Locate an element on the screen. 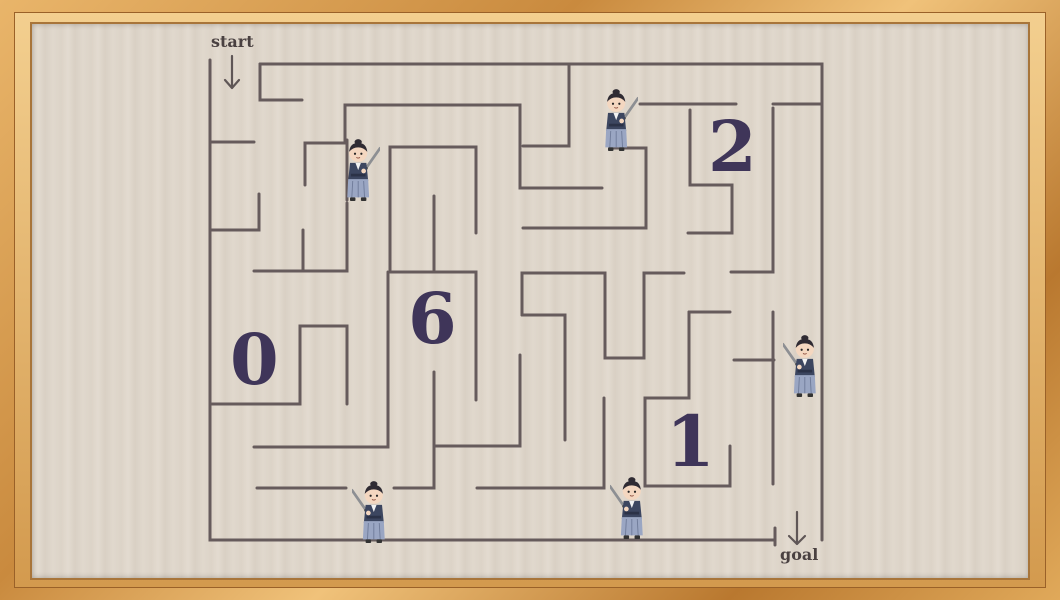 This screenshot has height=600, width=1060. start-arrow-icon is located at coordinates (232, 72).